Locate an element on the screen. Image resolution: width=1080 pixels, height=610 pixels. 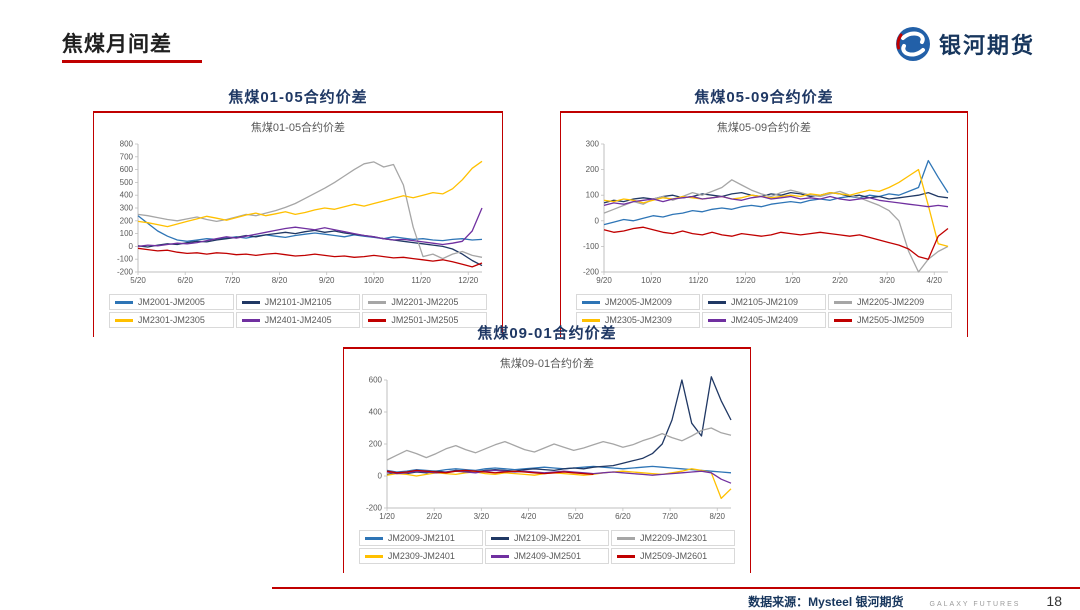
legend-label: JM2309-JM2401 is located at coordinates (421, 556).